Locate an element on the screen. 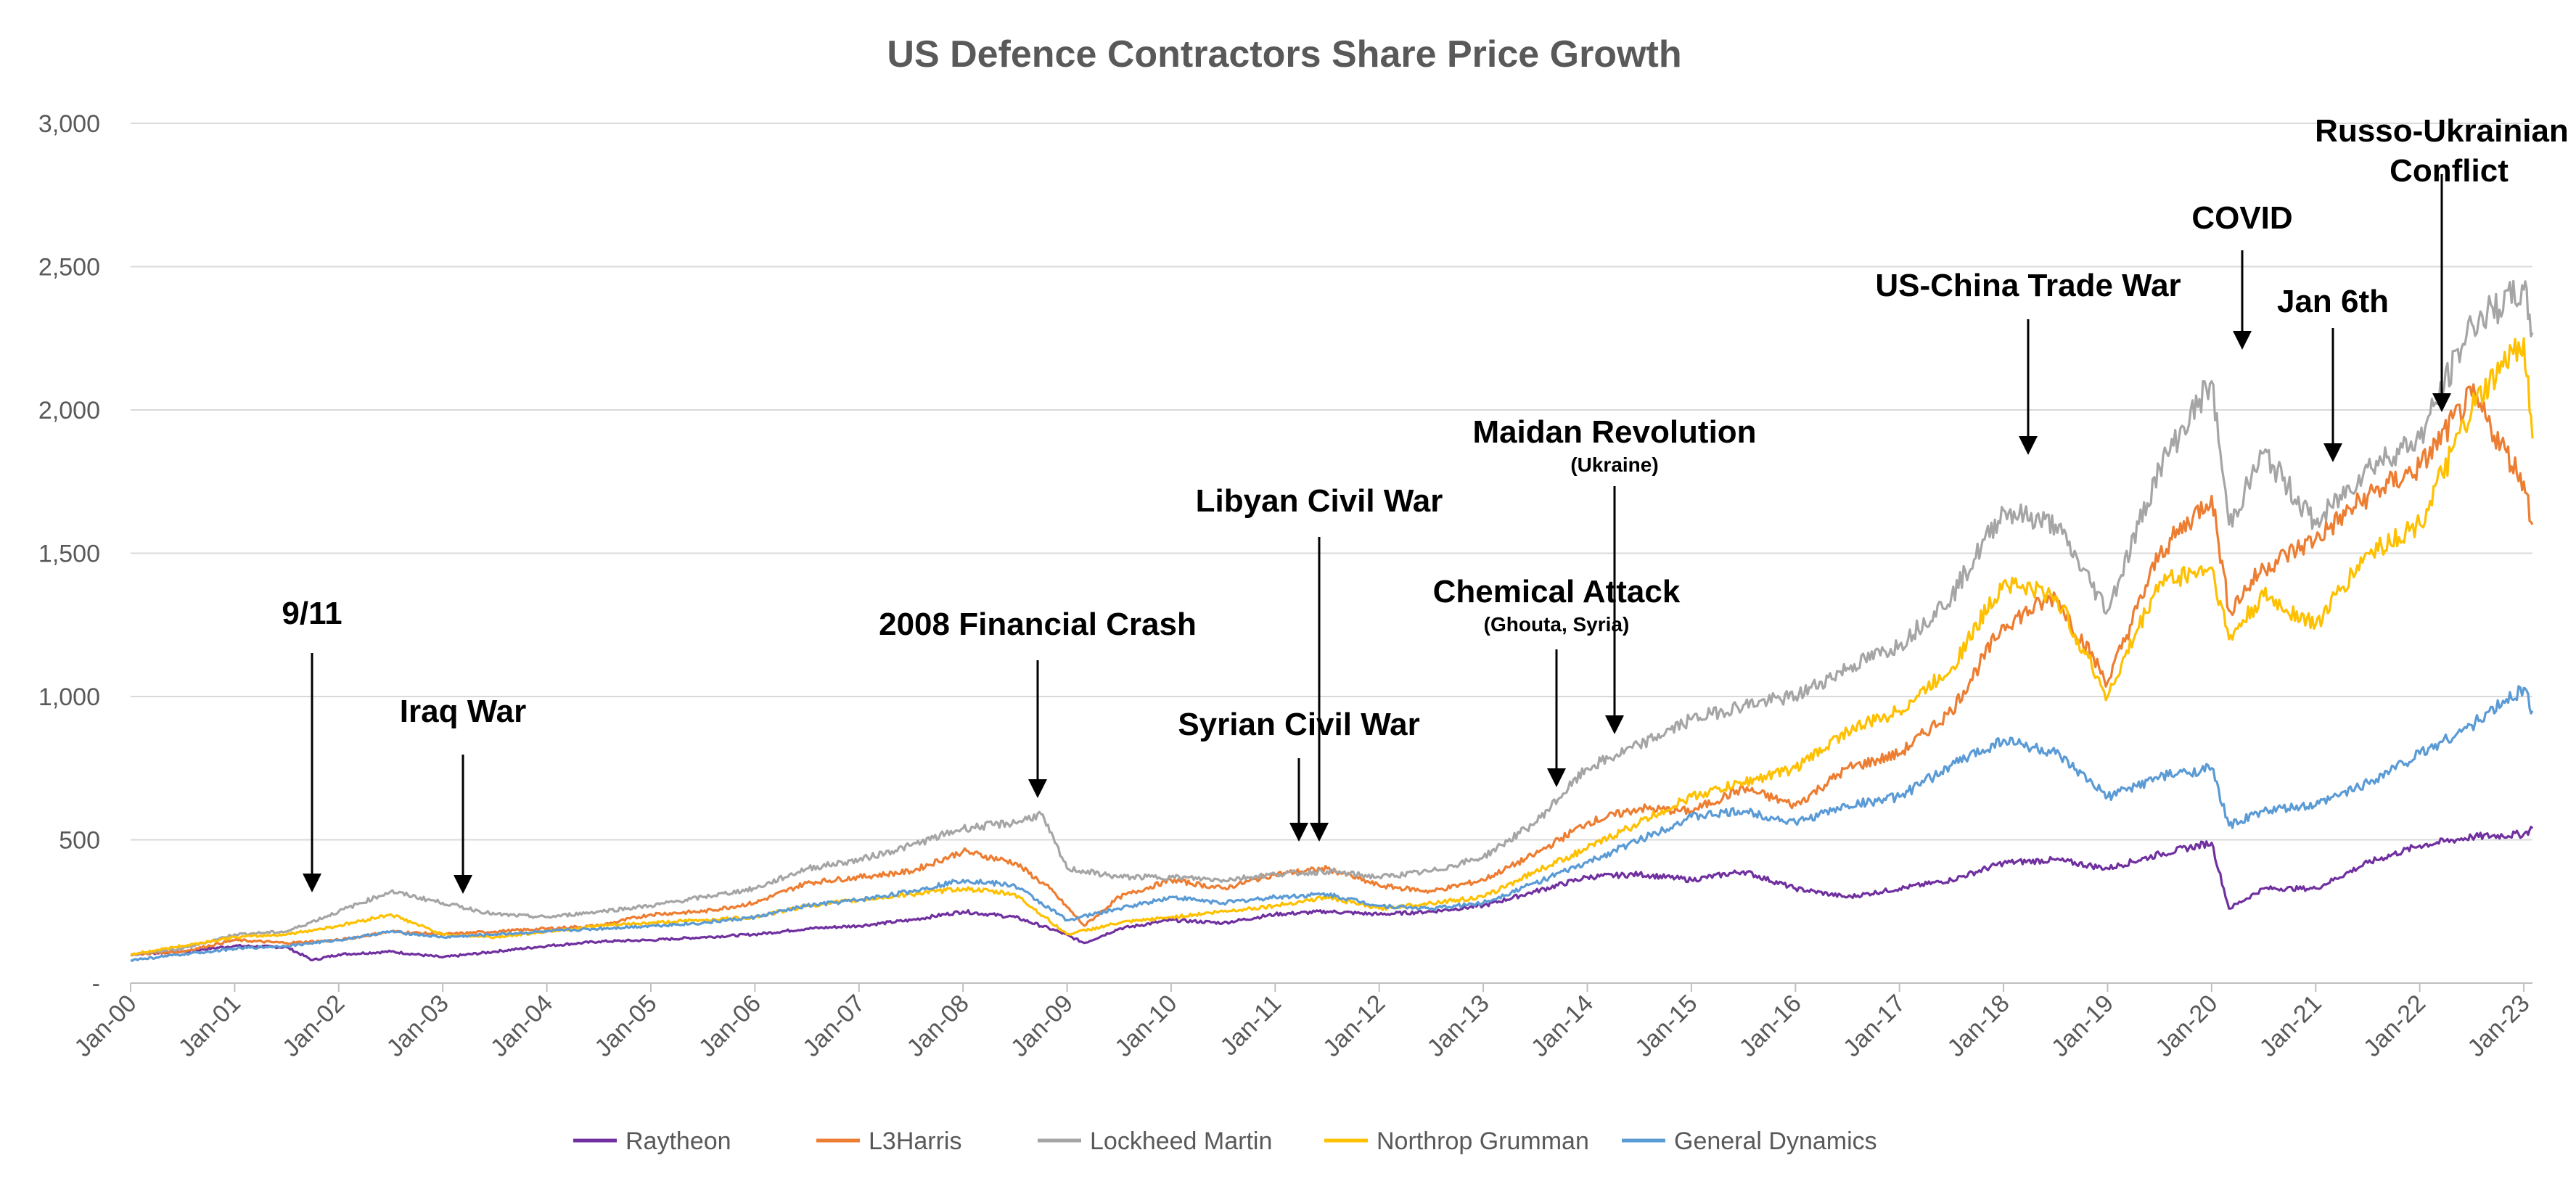  annotation-label: Libyan Civil War is located at coordinates (1319, 501).